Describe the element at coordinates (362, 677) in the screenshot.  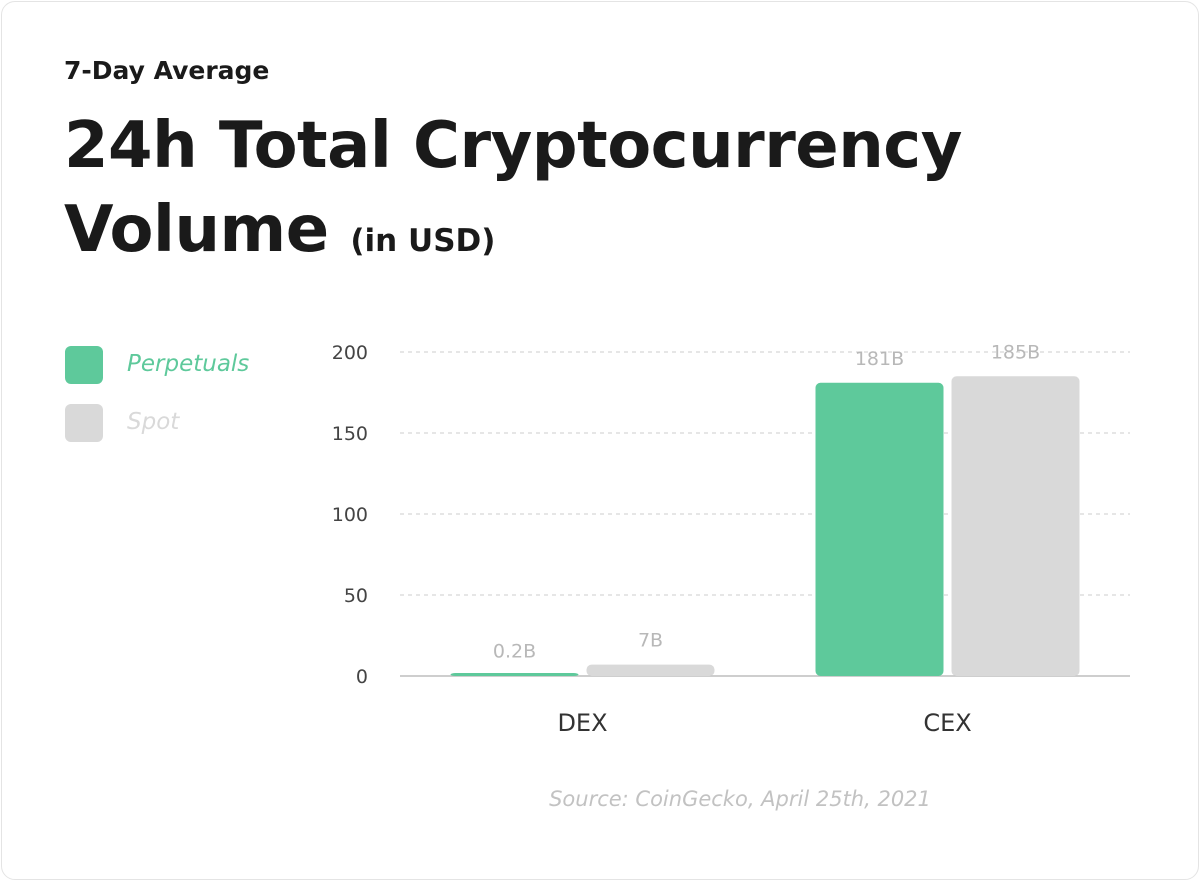
I see `y-tick-label-0: 0` at that location.